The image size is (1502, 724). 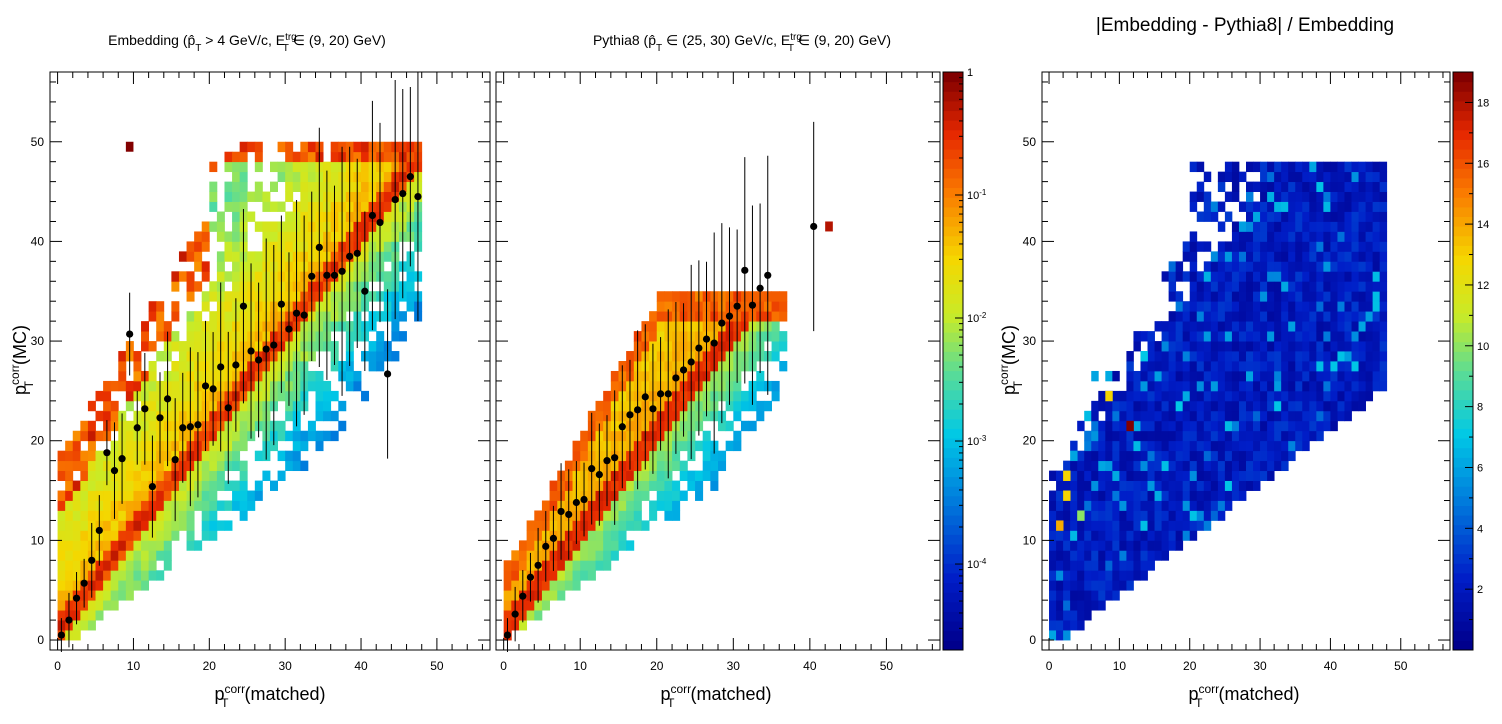 What do you see at coordinates (1480, 590) in the screenshot?
I see `colorbar-tick-label: 2` at bounding box center [1480, 590].